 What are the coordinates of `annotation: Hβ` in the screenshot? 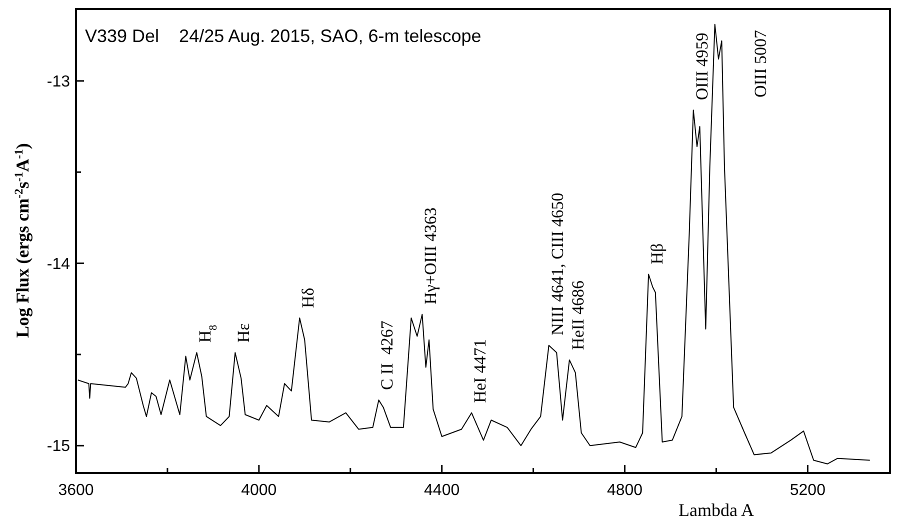 It's located at (656, 253).